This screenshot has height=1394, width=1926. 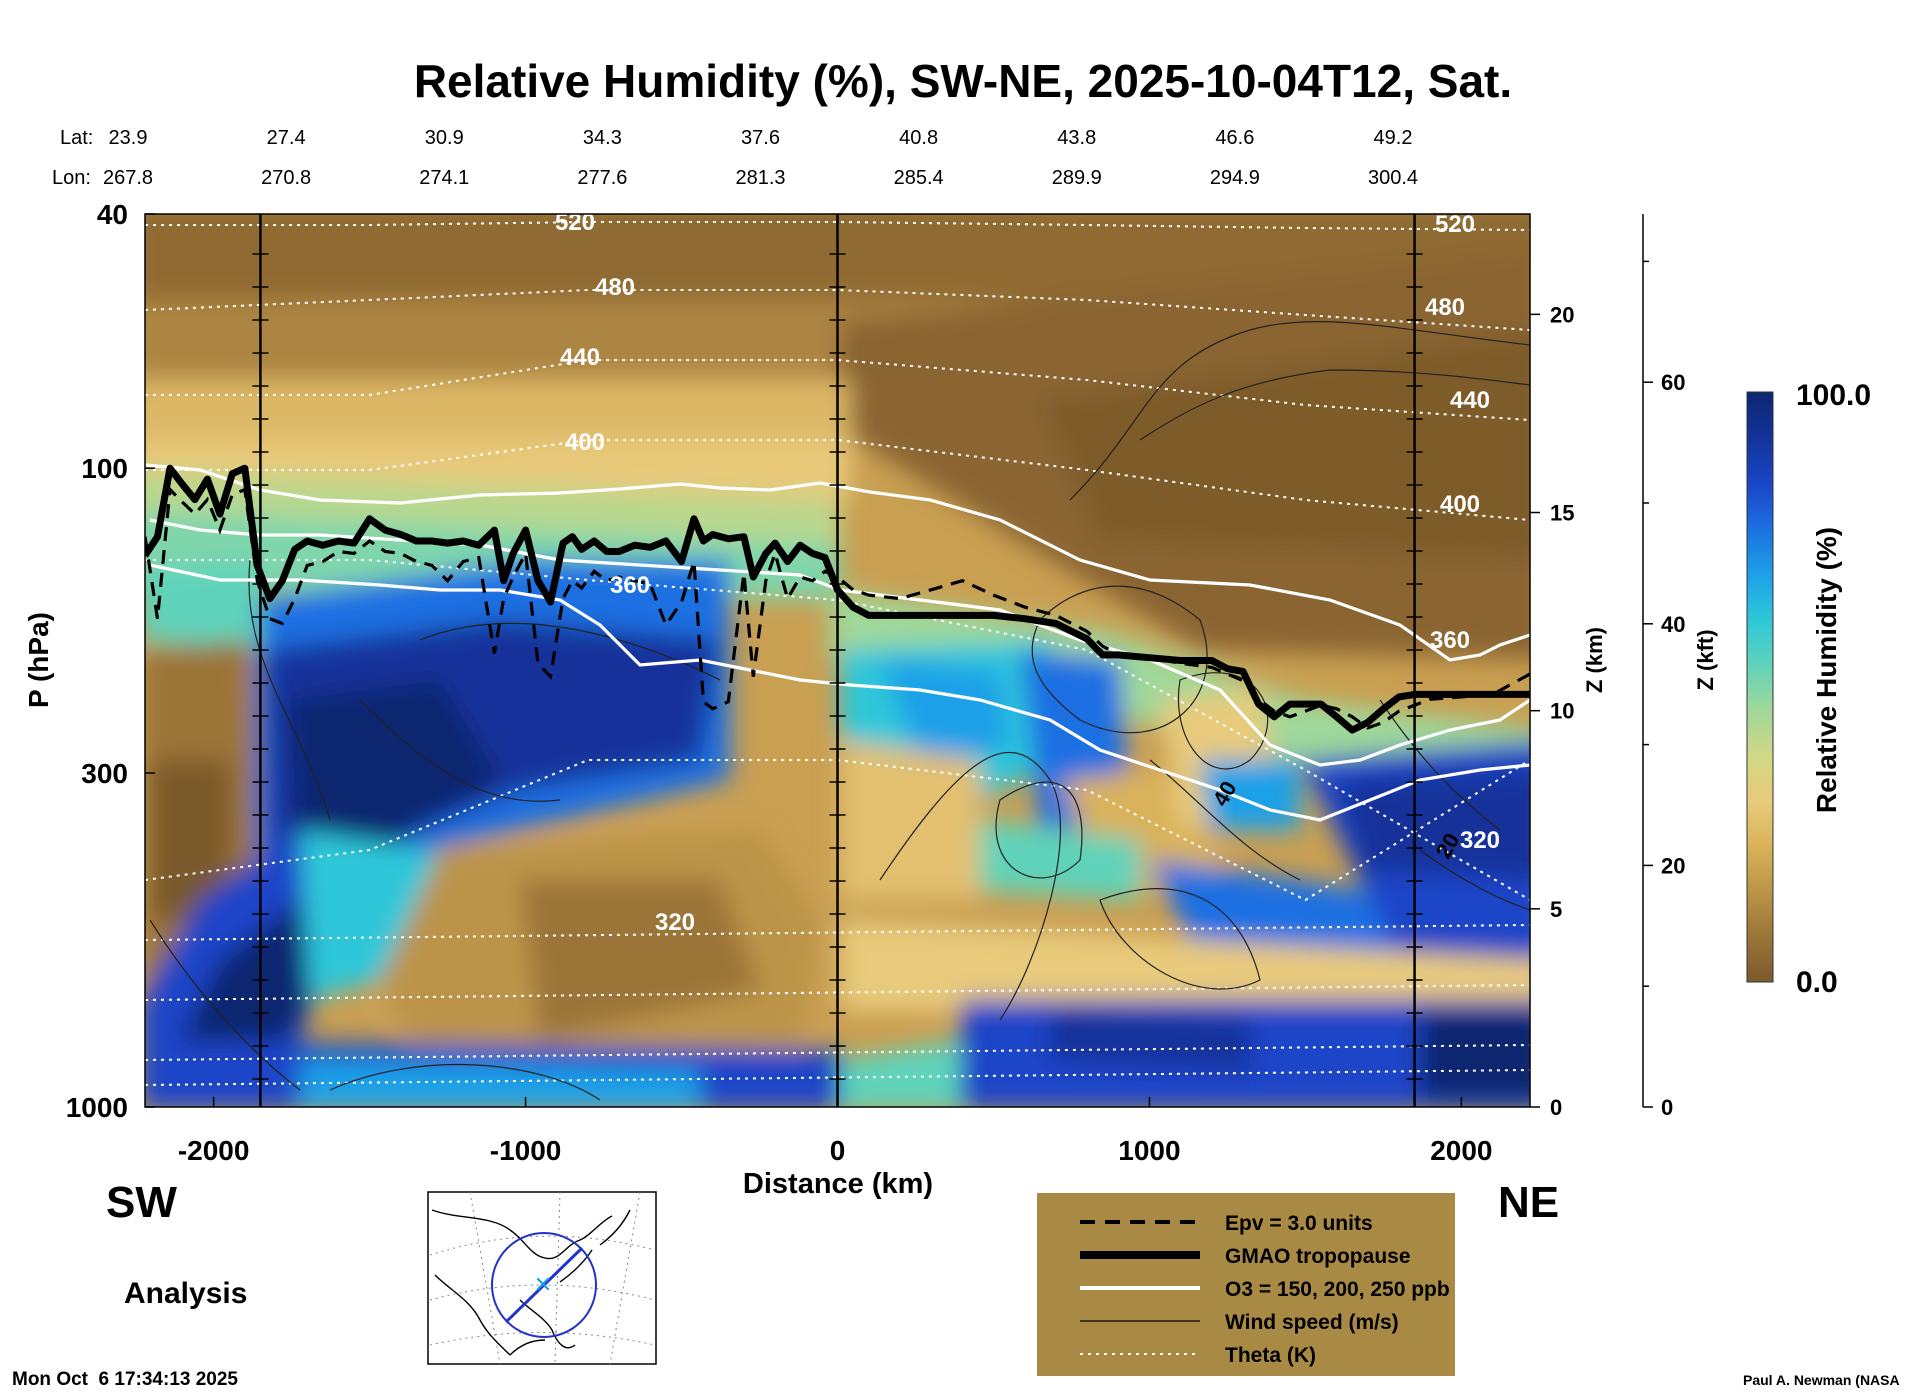 What do you see at coordinates (1663, 667) in the screenshot?
I see `z-kft-axis: 0 20 40 60` at bounding box center [1663, 667].